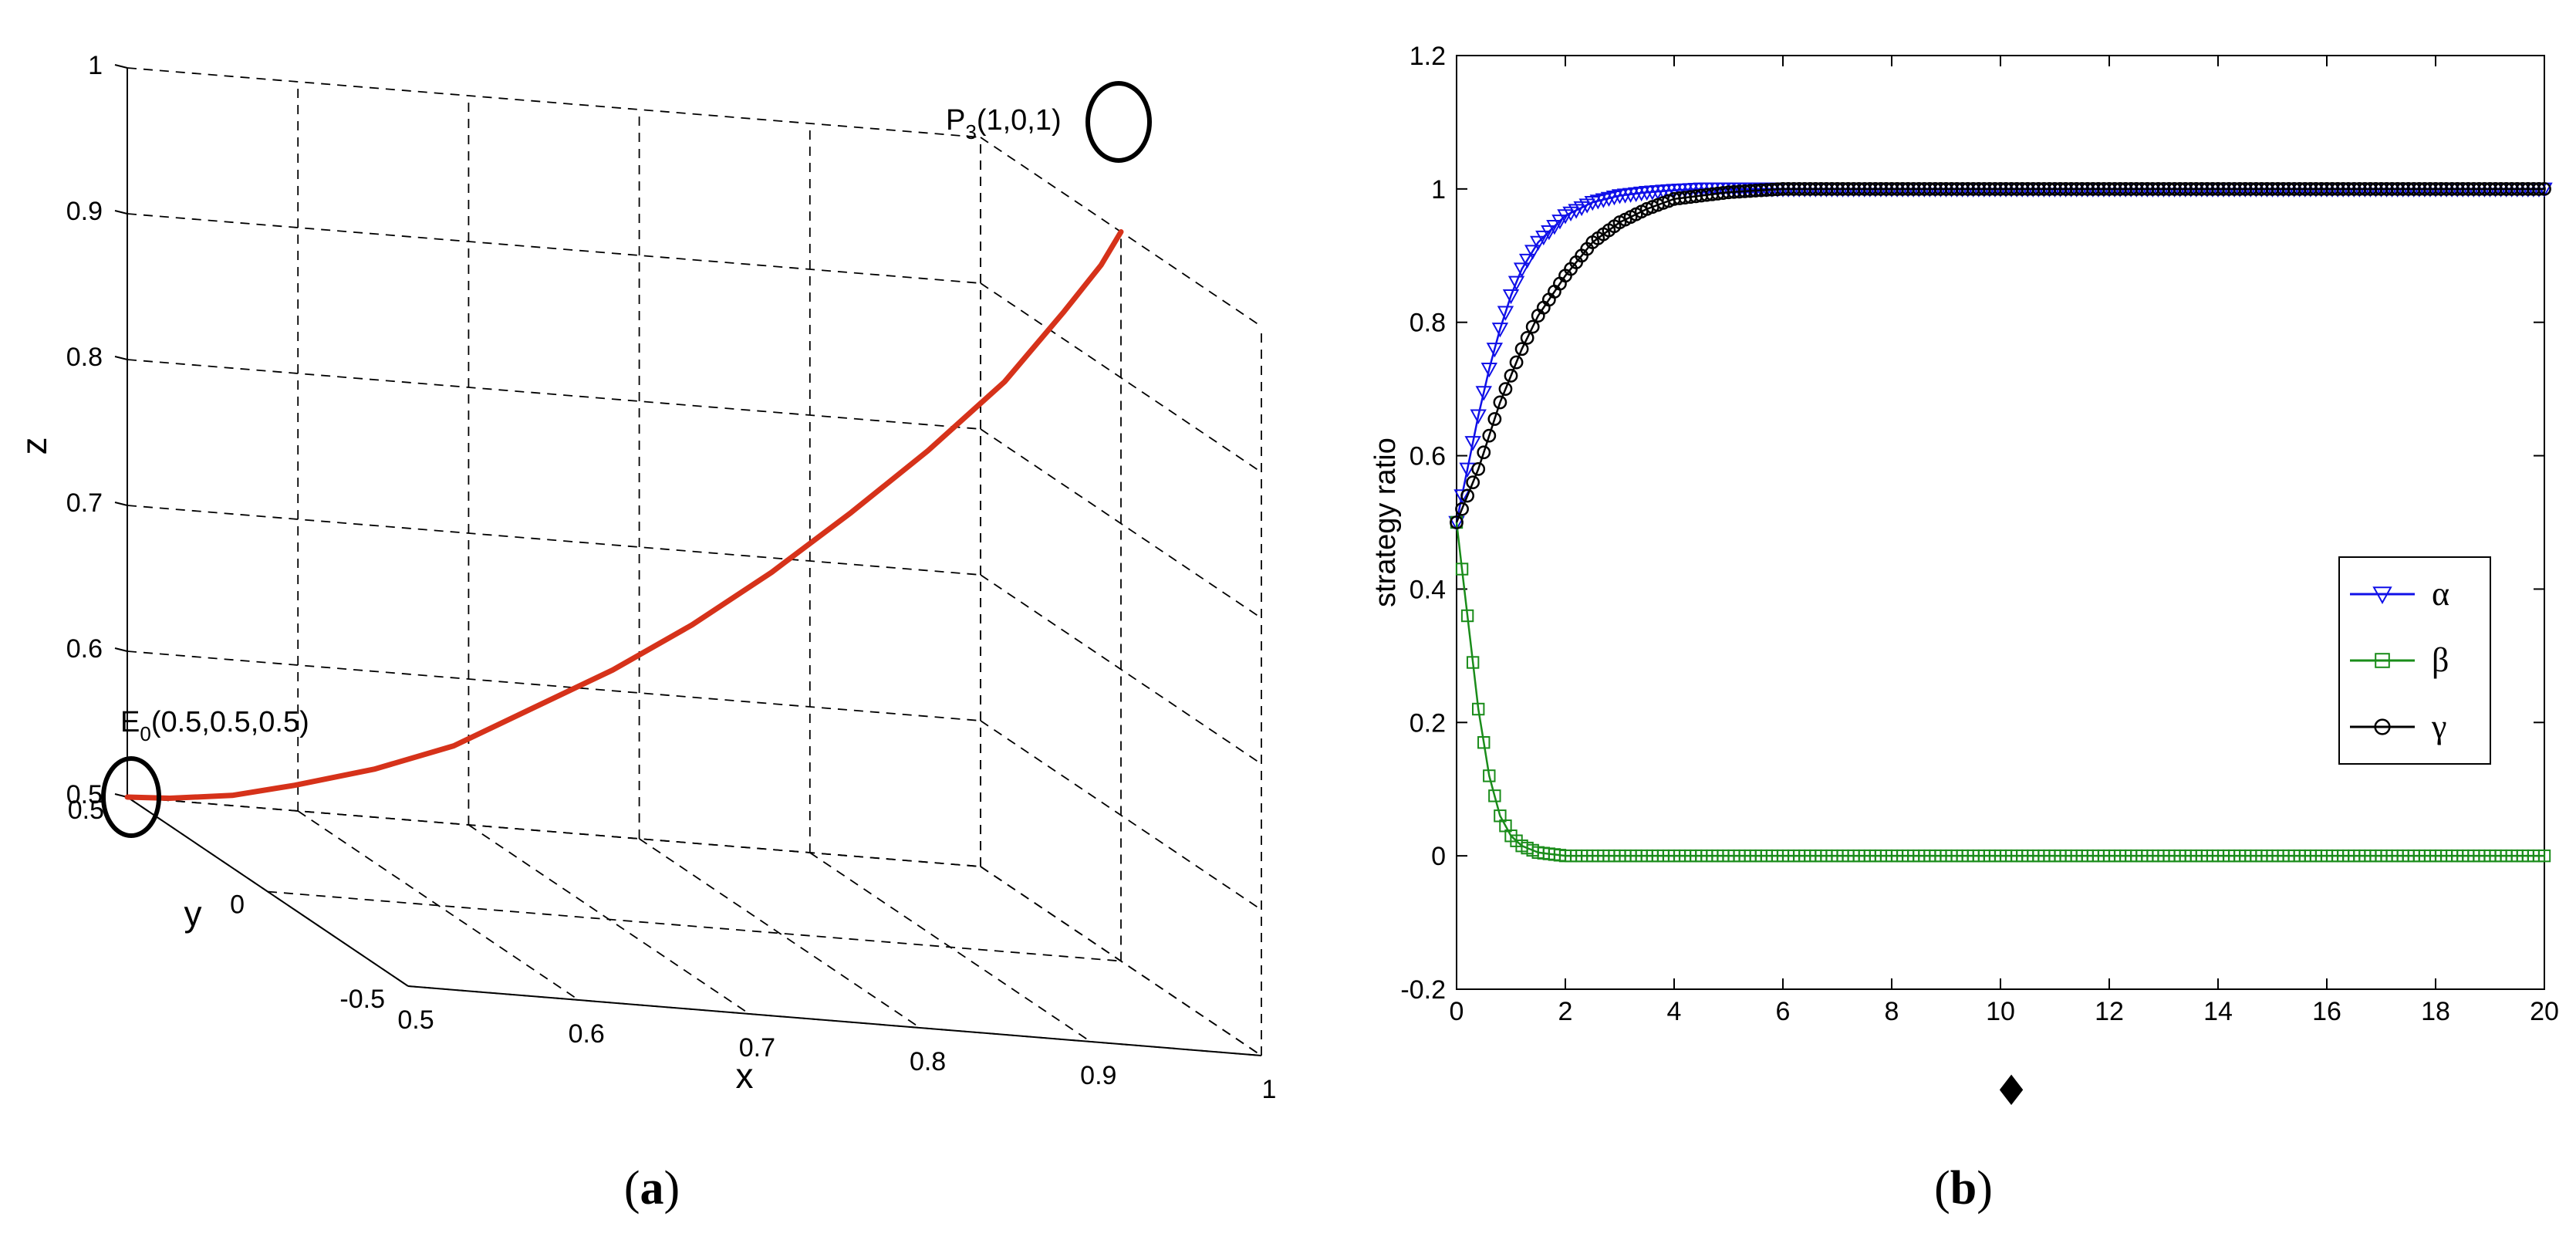 This screenshot has height=1240, width=2576. Describe the element at coordinates (415, 1020) in the screenshot. I see `x-tick-label: 0.5` at that location.